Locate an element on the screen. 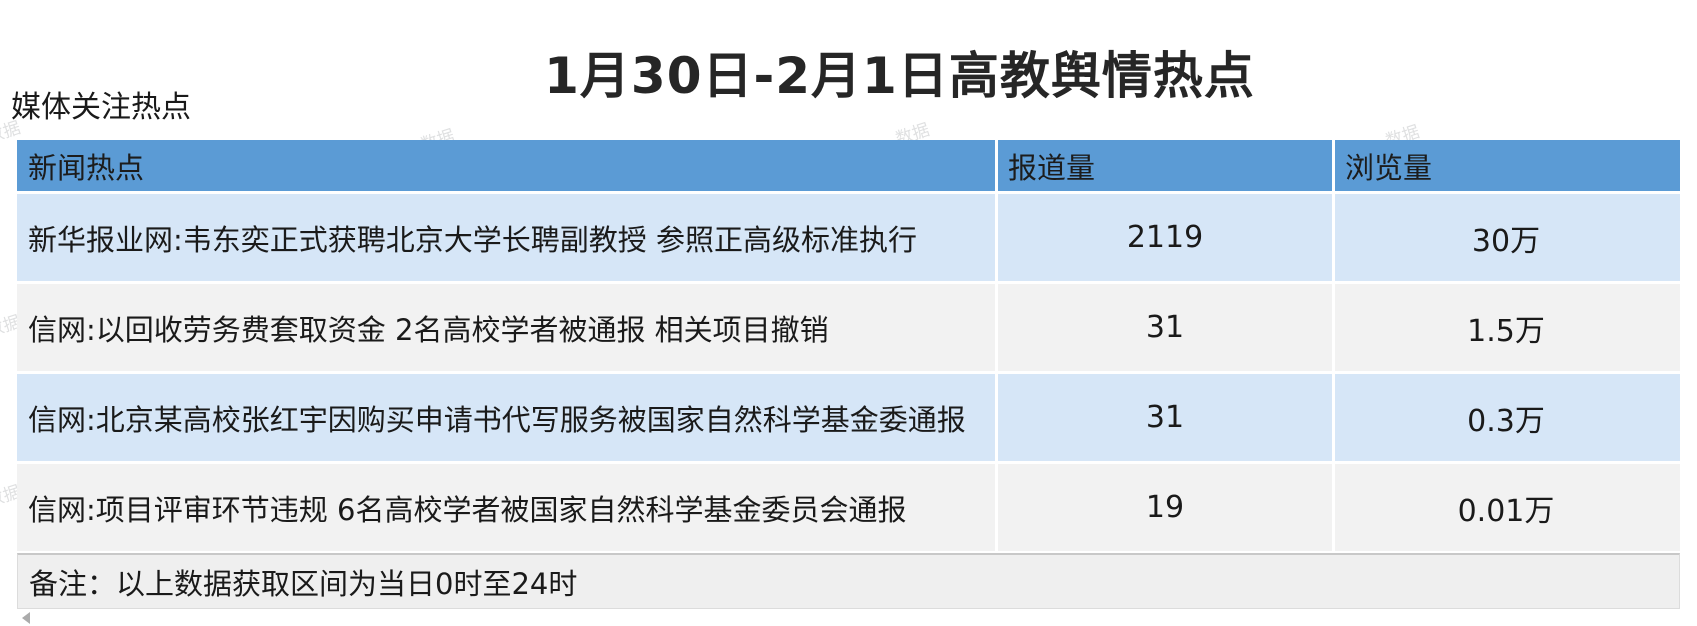  header-cell-topic: 新闻热点 is located at coordinates (507, 165).